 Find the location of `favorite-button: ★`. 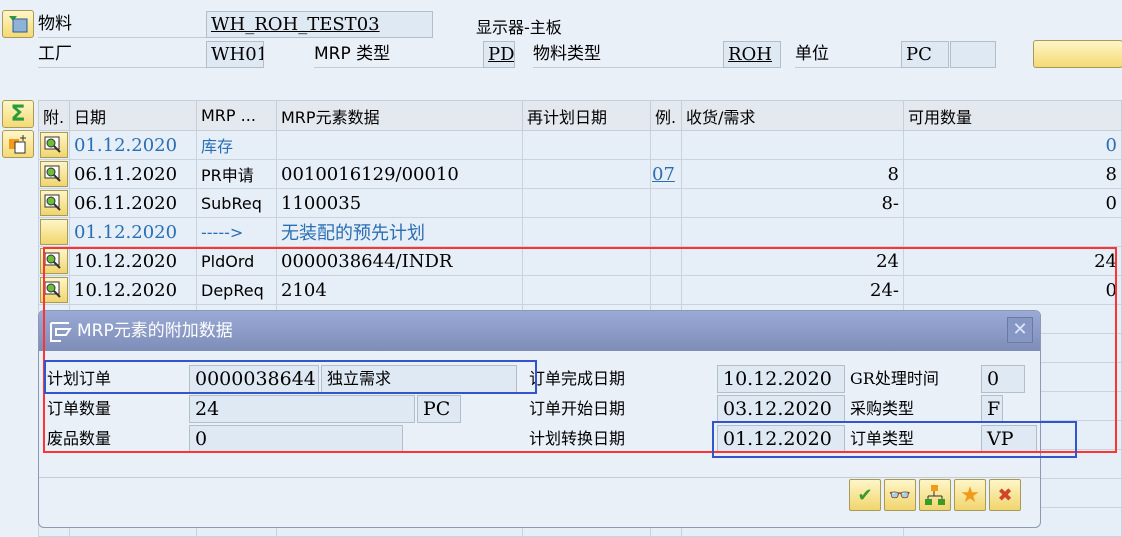

favorite-button: ★ is located at coordinates (970, 495).